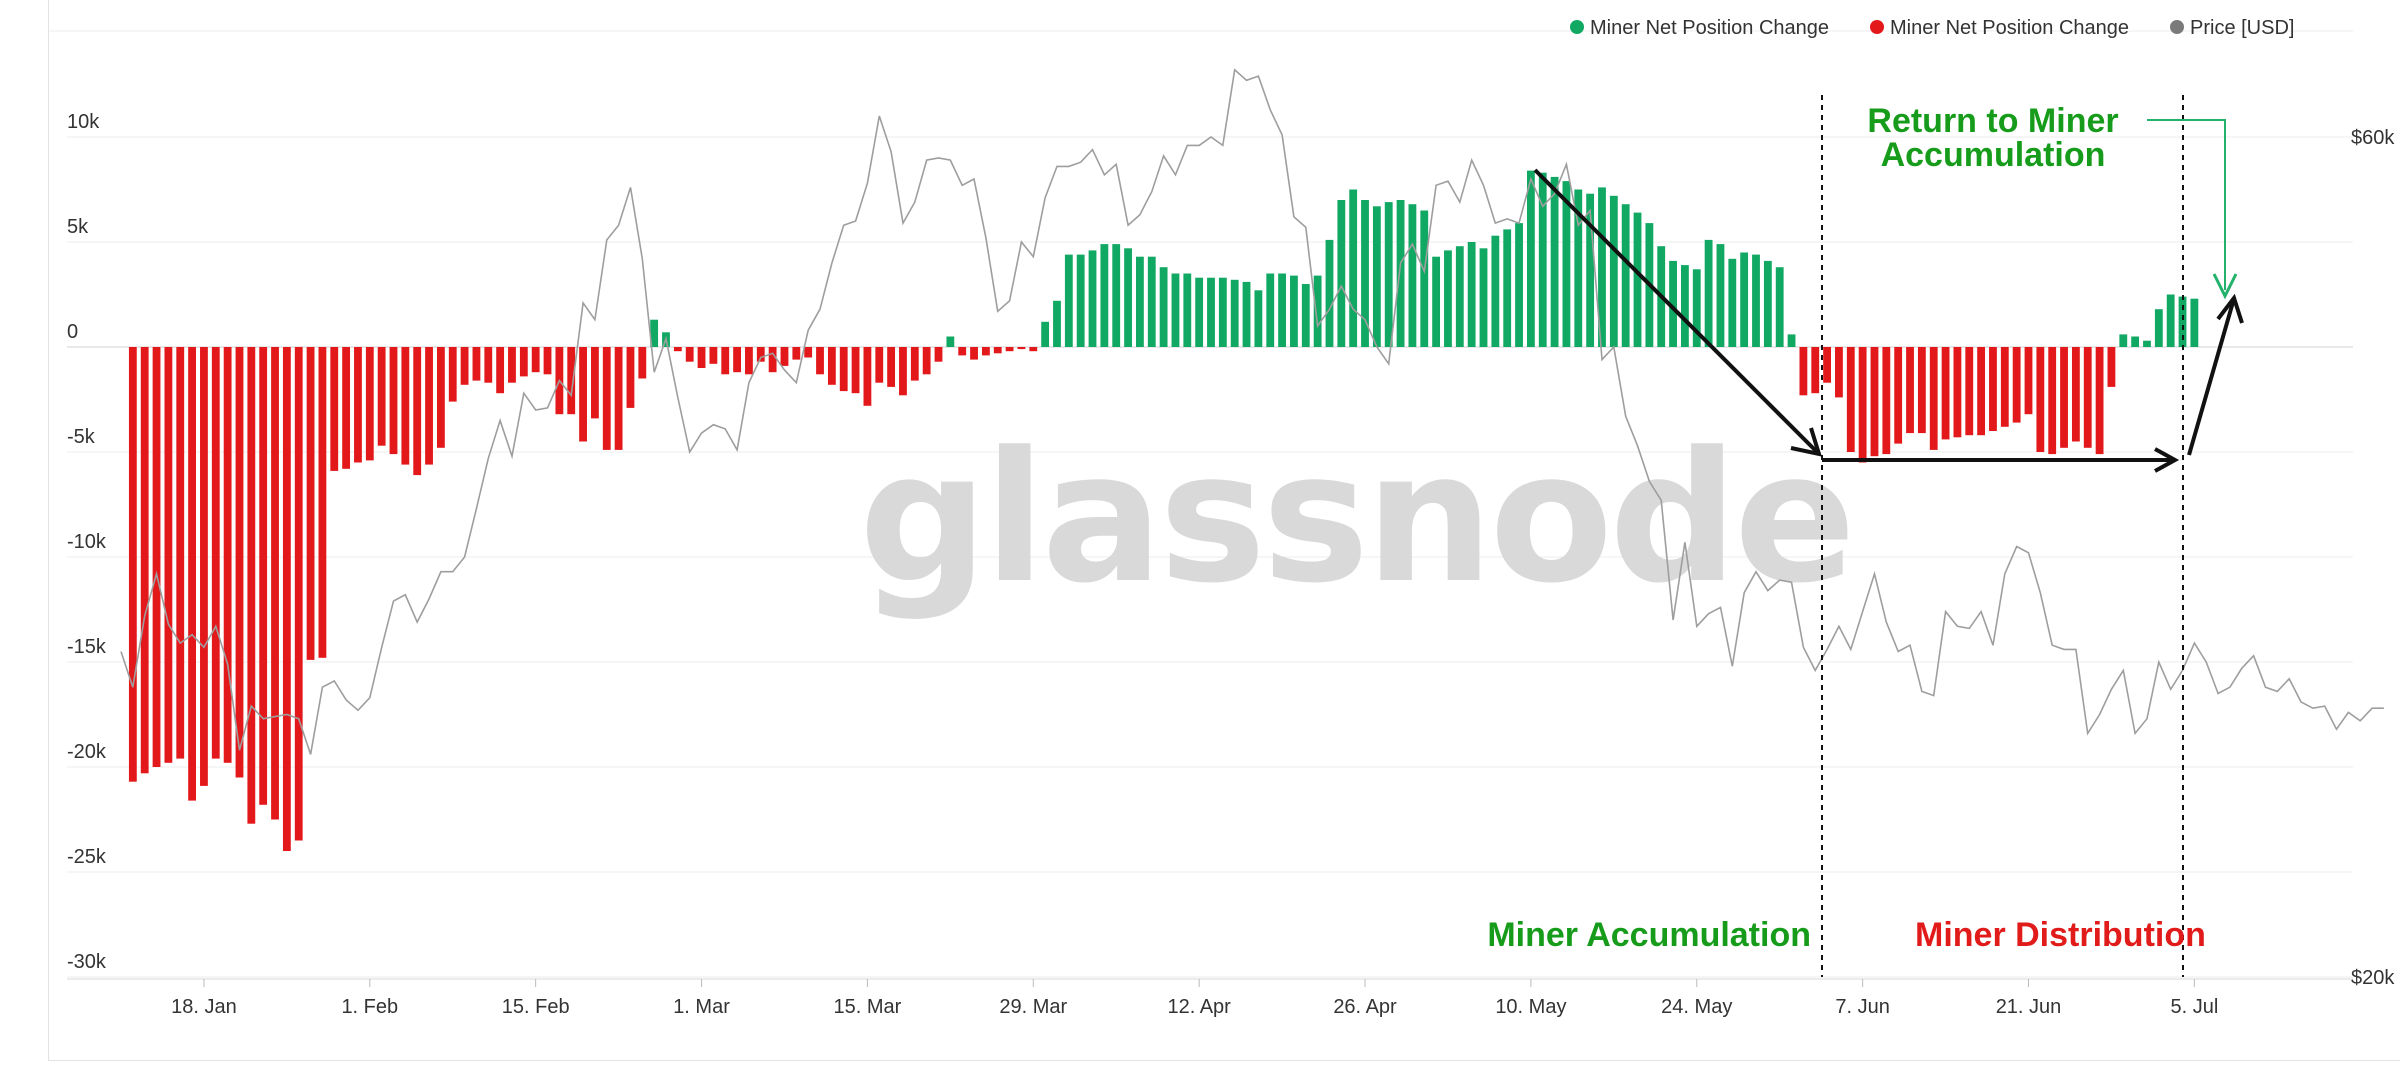 Image resolution: width=2400 pixels, height=1071 pixels. I want to click on legend-dot-distribution, so click(1877, 27).